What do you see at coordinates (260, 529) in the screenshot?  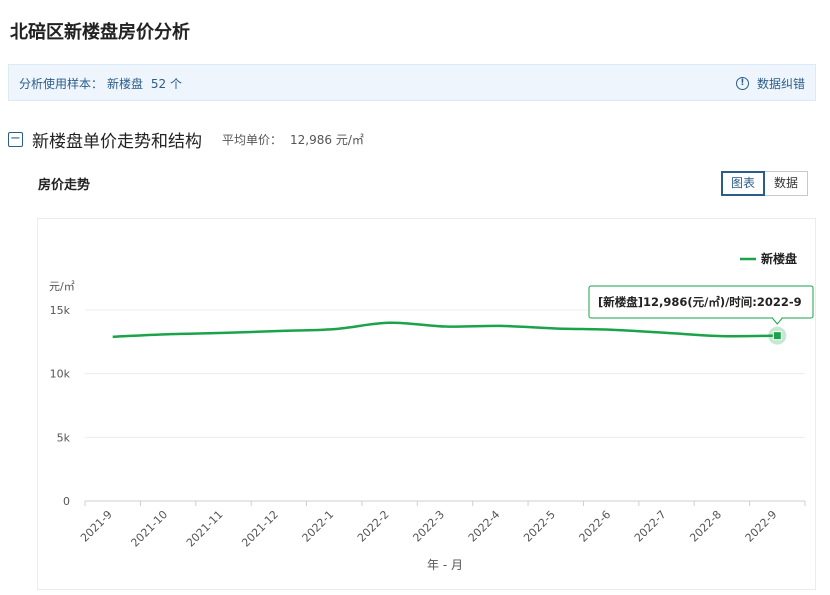 I see `x-tick-label: 2021-12` at bounding box center [260, 529].